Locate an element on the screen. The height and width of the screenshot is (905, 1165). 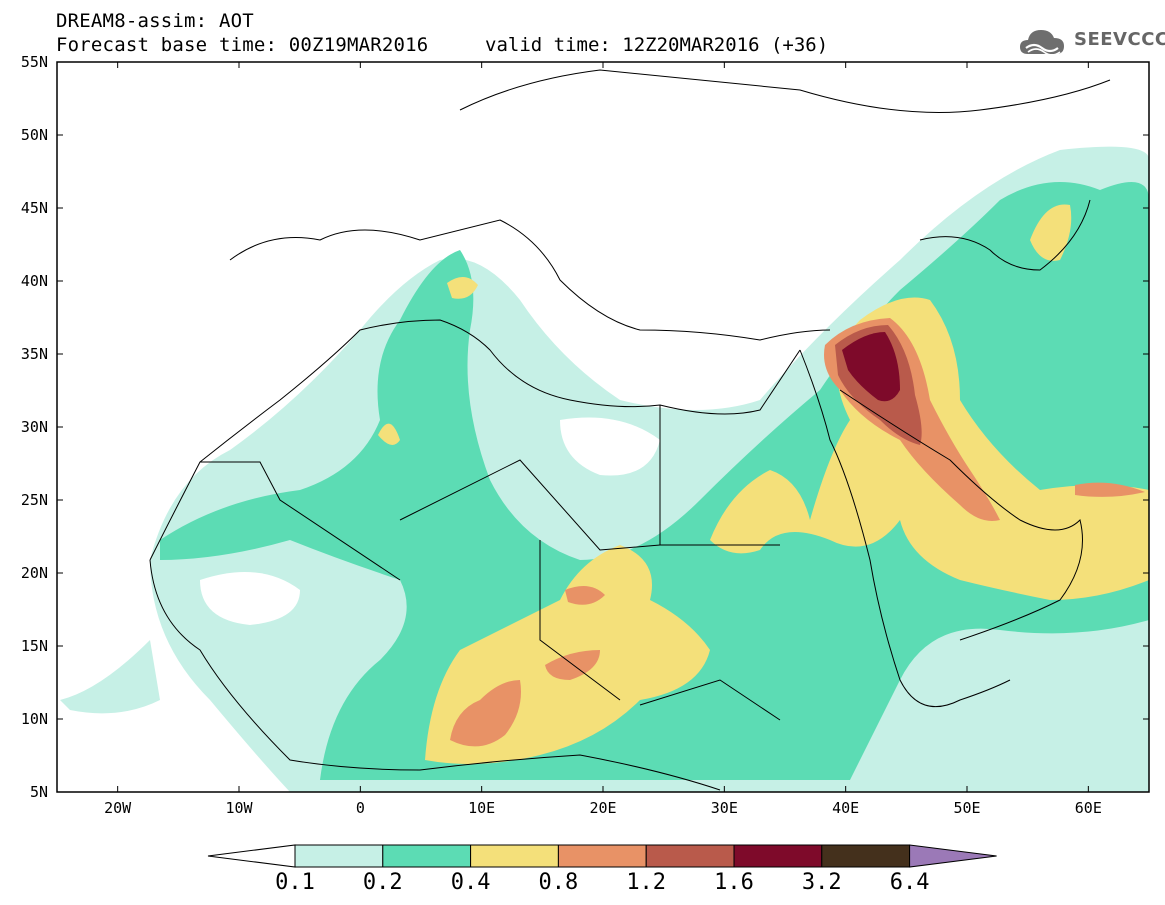
seevccc-logo: SEEVCCC is located at coordinates (1091, 42).